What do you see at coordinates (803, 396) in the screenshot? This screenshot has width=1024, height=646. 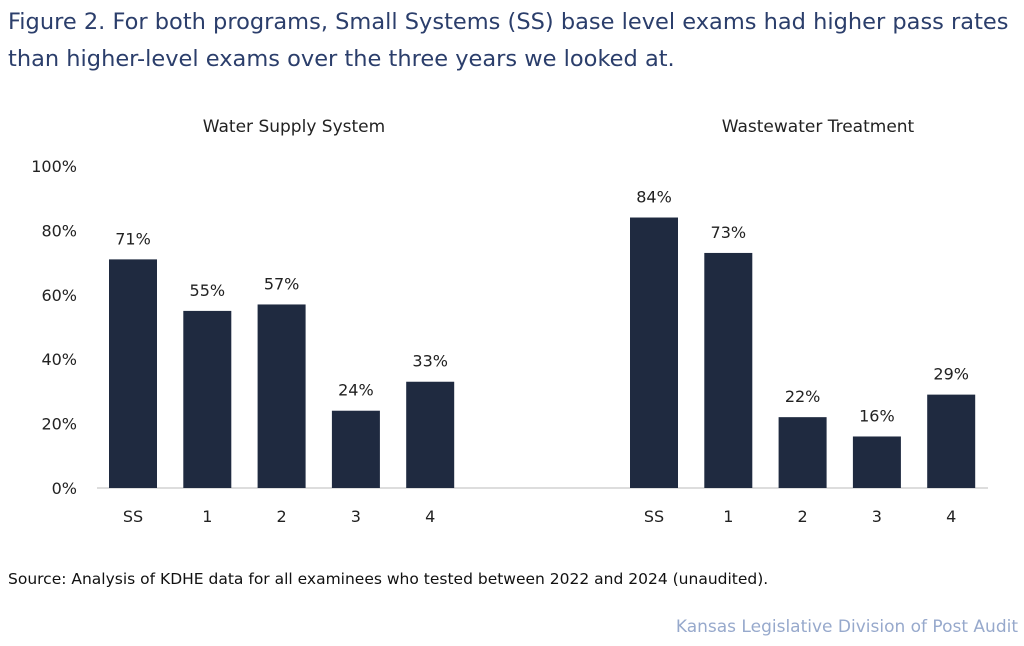 I see `data-label: 22%` at bounding box center [803, 396].